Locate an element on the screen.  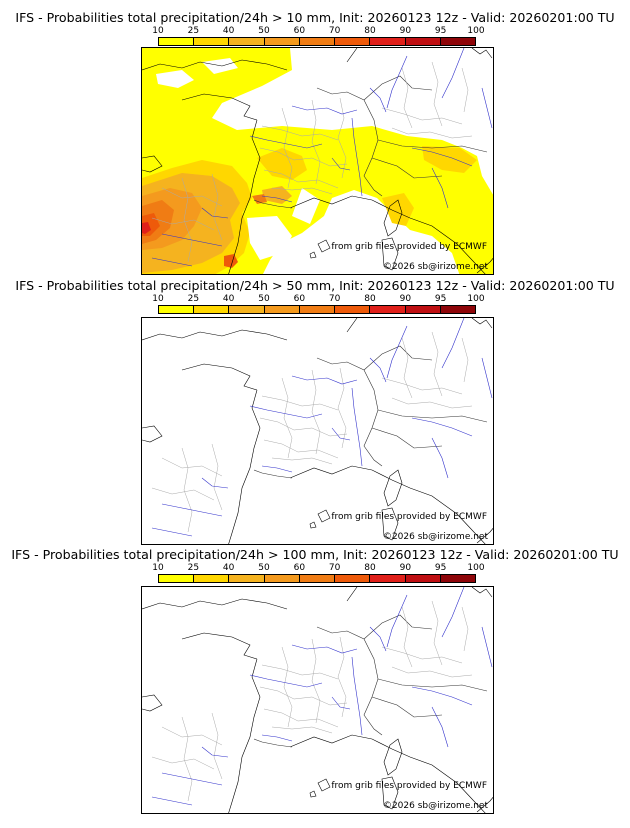
legend-bar is located at coordinates (317, 41).